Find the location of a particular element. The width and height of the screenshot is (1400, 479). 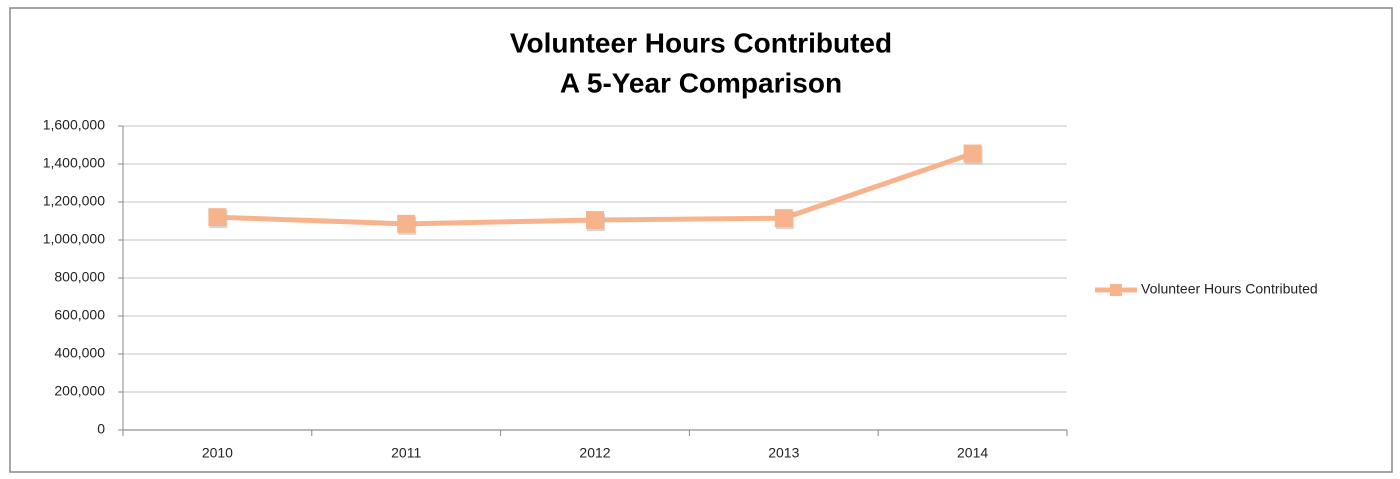

y-tick-label: 200,000 is located at coordinates (79, 391).